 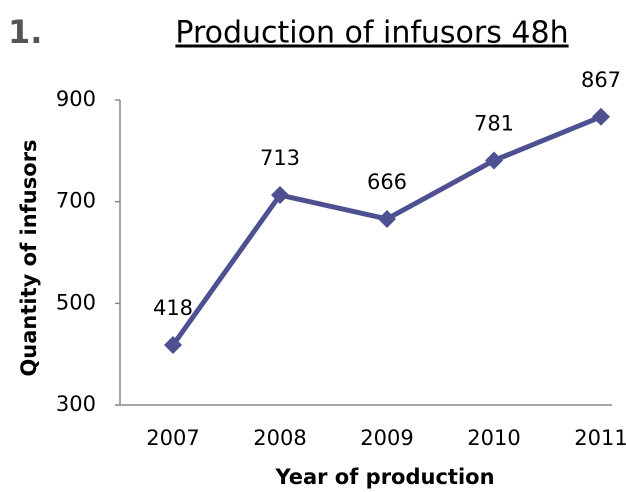 I want to click on data-label: 666, so click(x=387, y=182).